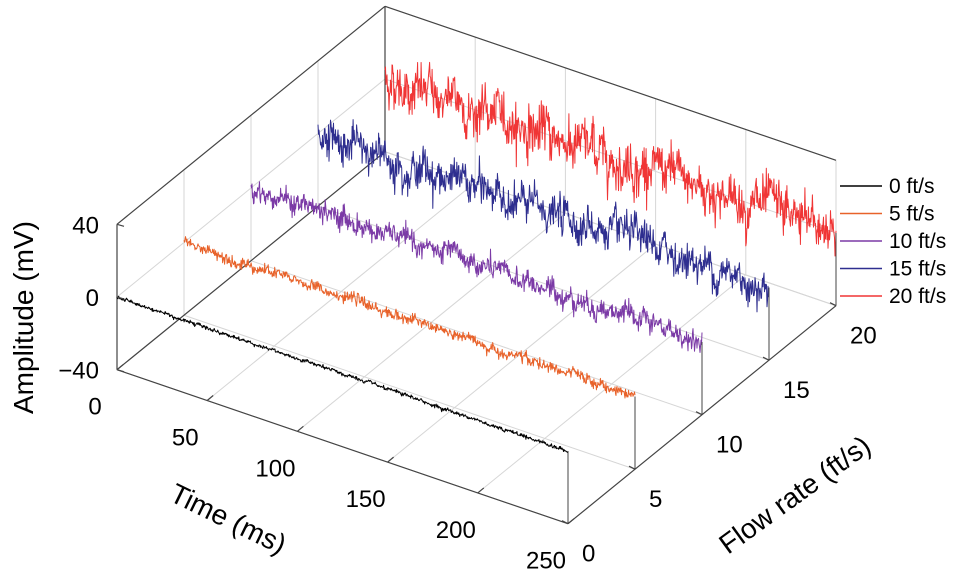 The width and height of the screenshot is (971, 575). Describe the element at coordinates (94, 407) in the screenshot. I see `time-tick-label: 0` at that location.